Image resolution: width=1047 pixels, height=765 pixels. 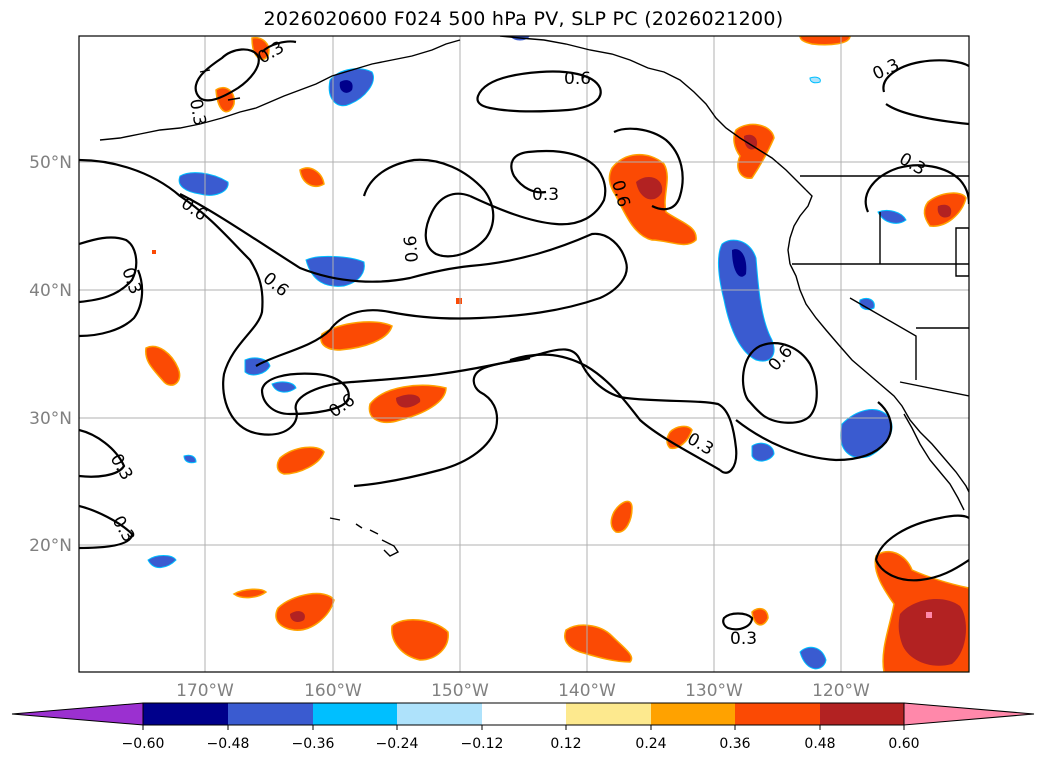 What do you see at coordinates (969, 714) in the screenshot?
I see `colorbar-extend-max` at bounding box center [969, 714].